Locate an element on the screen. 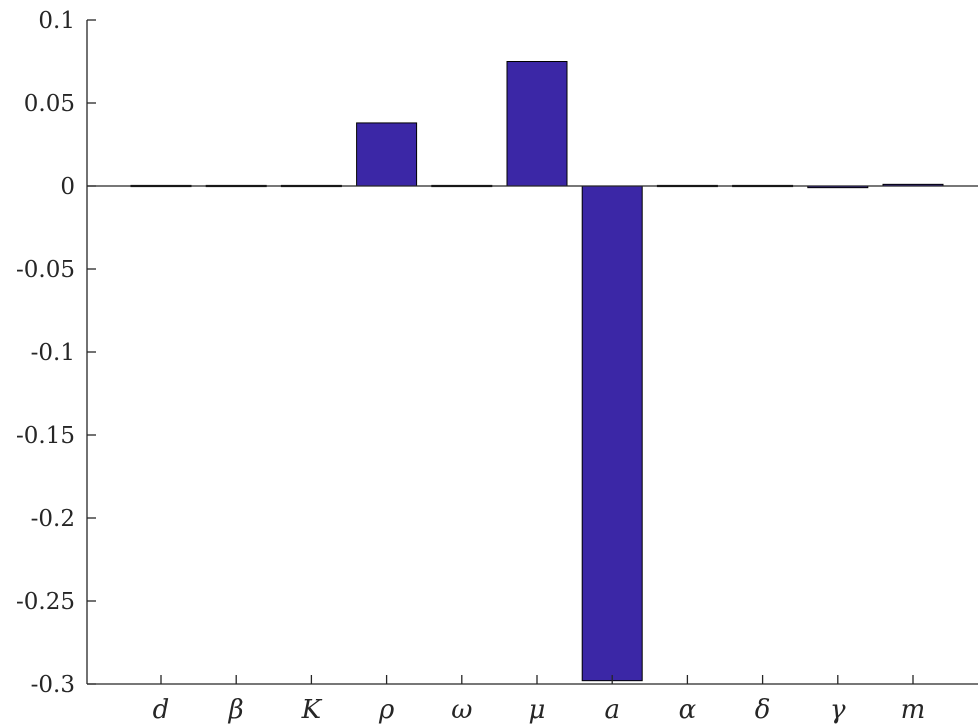  x-tick-label: δ is located at coordinates (763, 710).